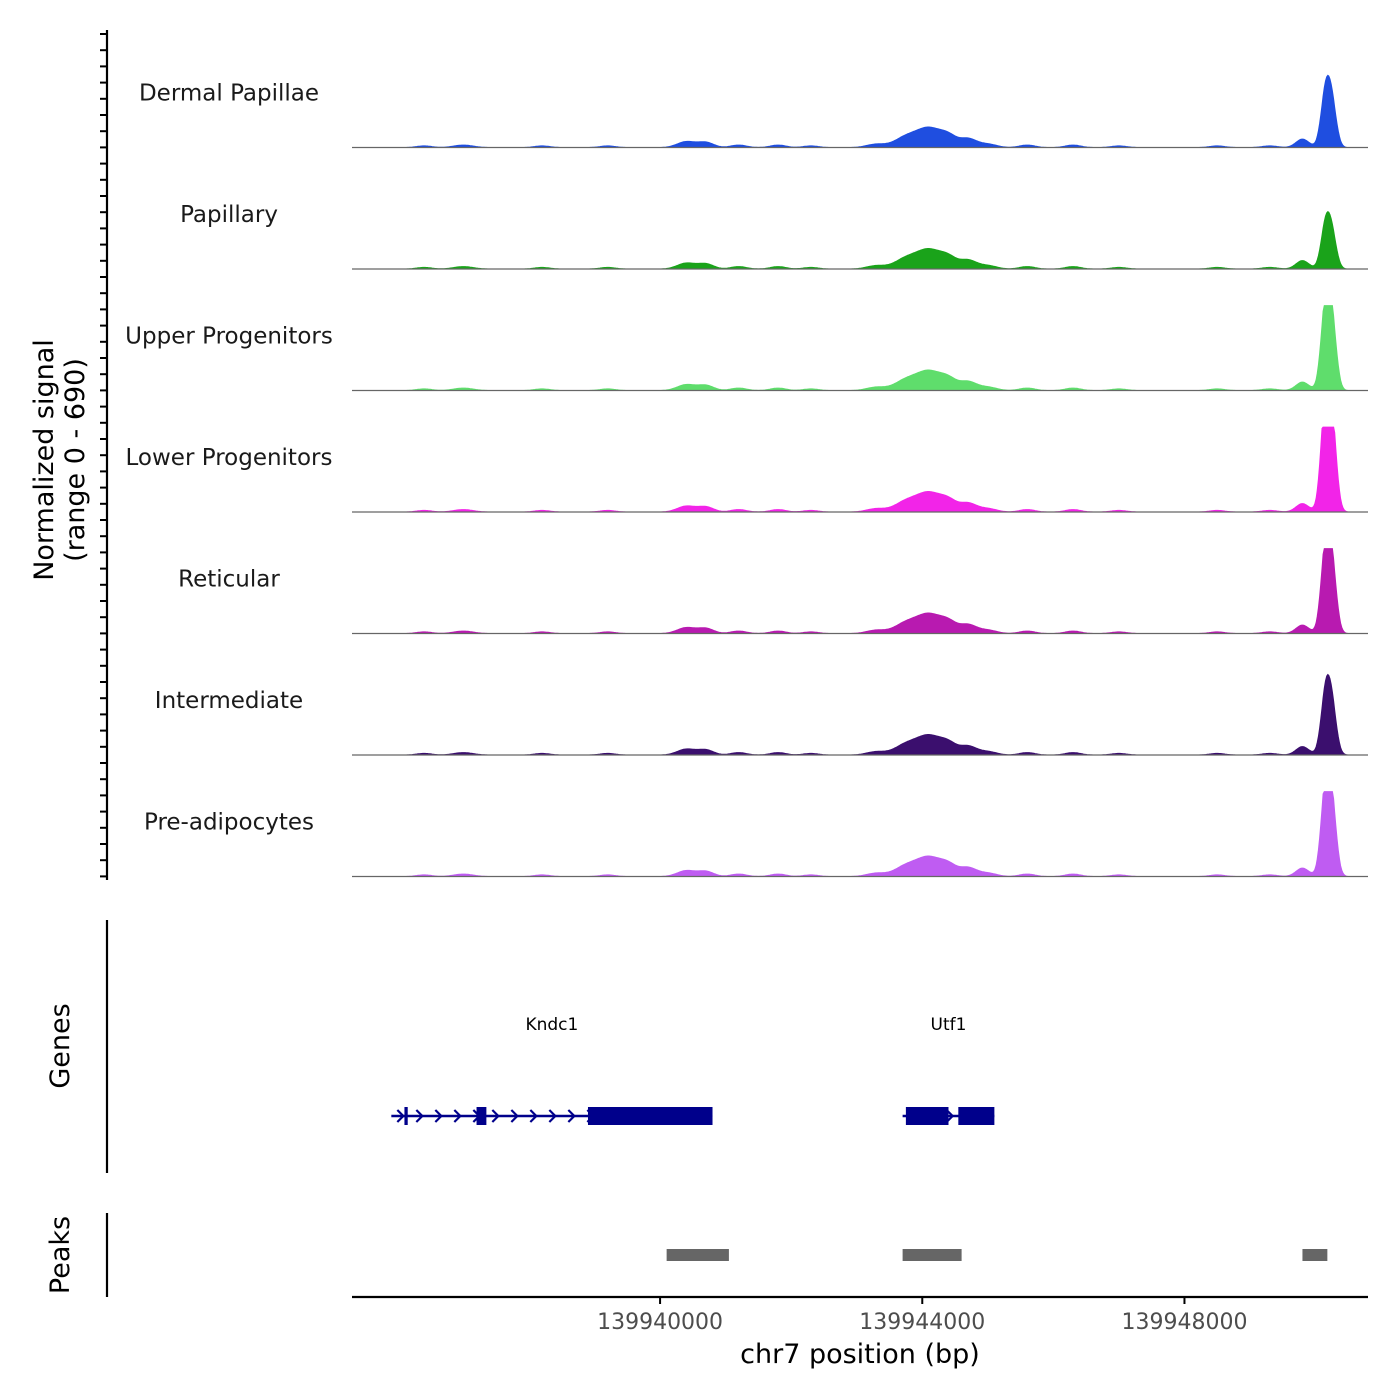  I want to click on peaks-panel: Peaks, so click(686, 1255).